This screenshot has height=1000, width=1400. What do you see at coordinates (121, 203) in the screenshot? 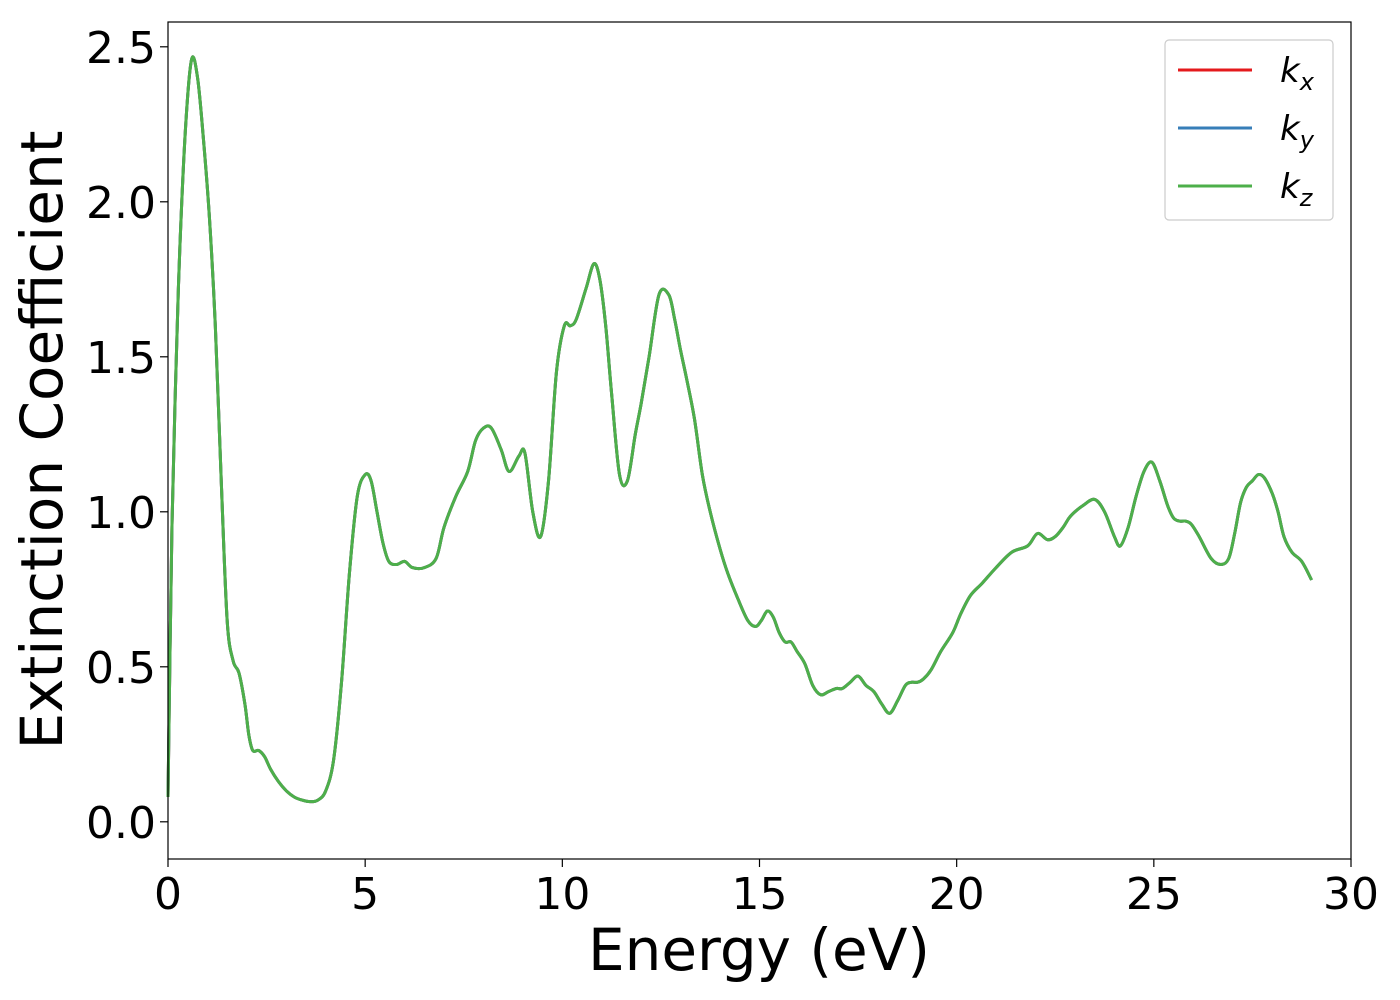
I see `y-tick-label: 2.0` at bounding box center [121, 203].